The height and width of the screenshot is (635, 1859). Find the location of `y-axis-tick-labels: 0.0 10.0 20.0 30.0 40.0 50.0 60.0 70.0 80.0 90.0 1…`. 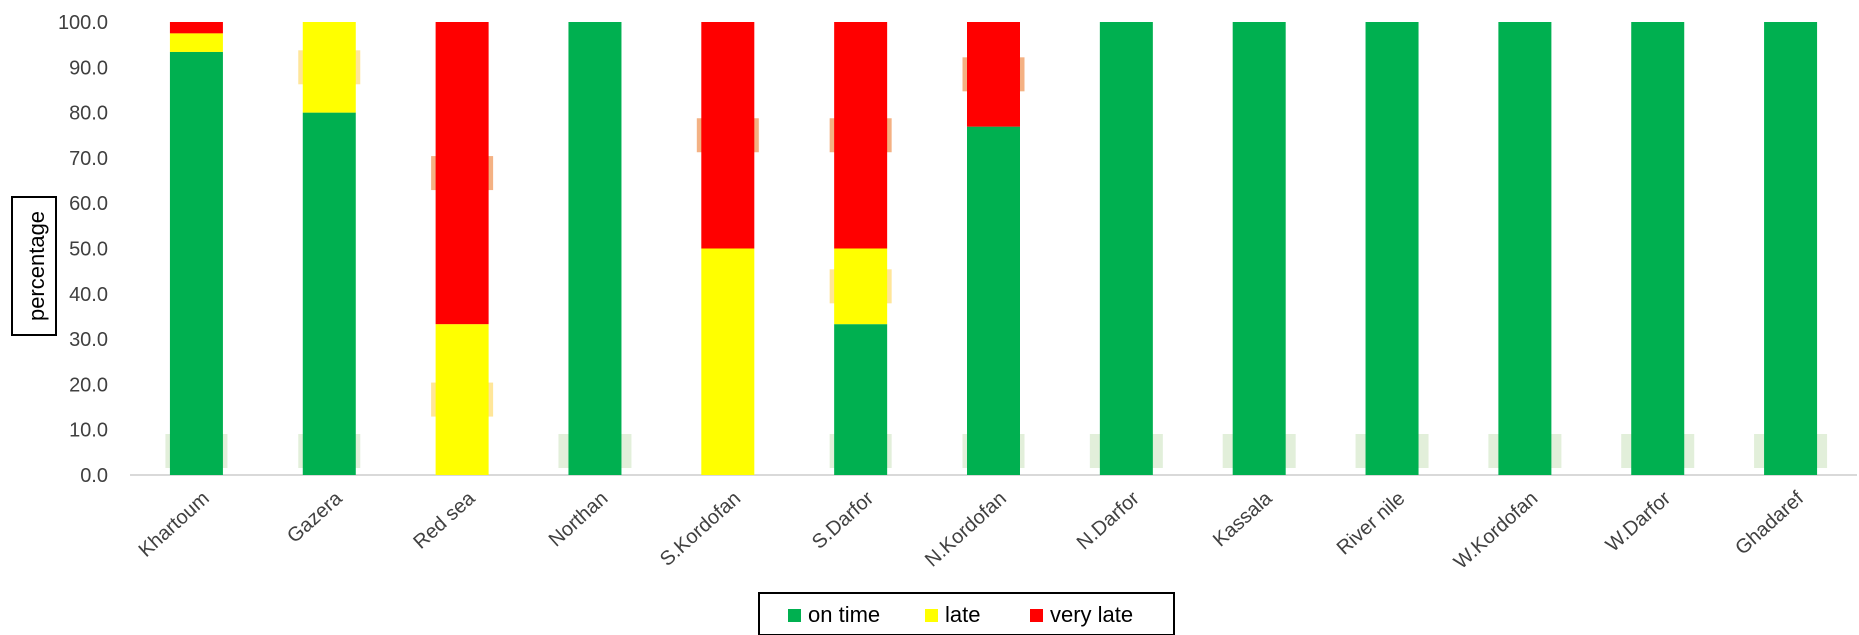

y-axis-tick-labels: 0.0 10.0 20.0 30.0 40.0 50.0 60.0 70.0 80.0 90.0 1… is located at coordinates (83, 249).